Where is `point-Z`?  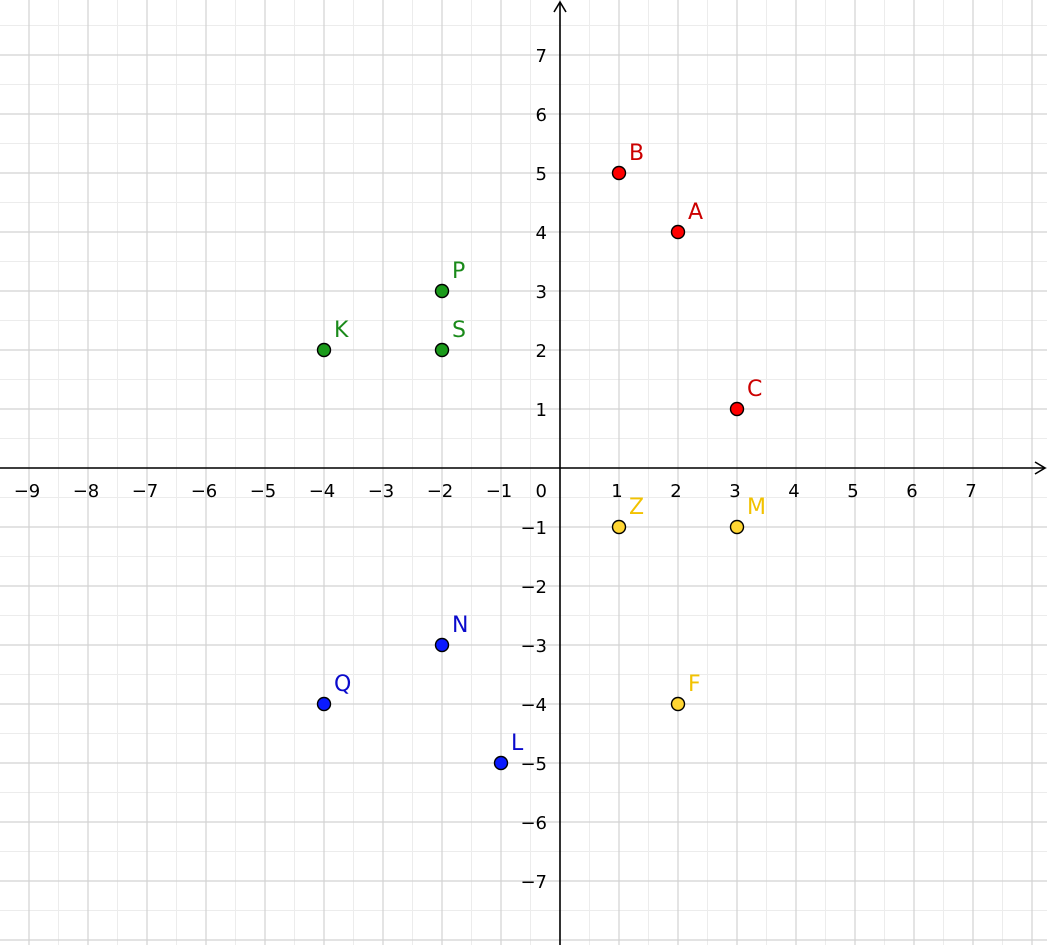 point-Z is located at coordinates (619, 527).